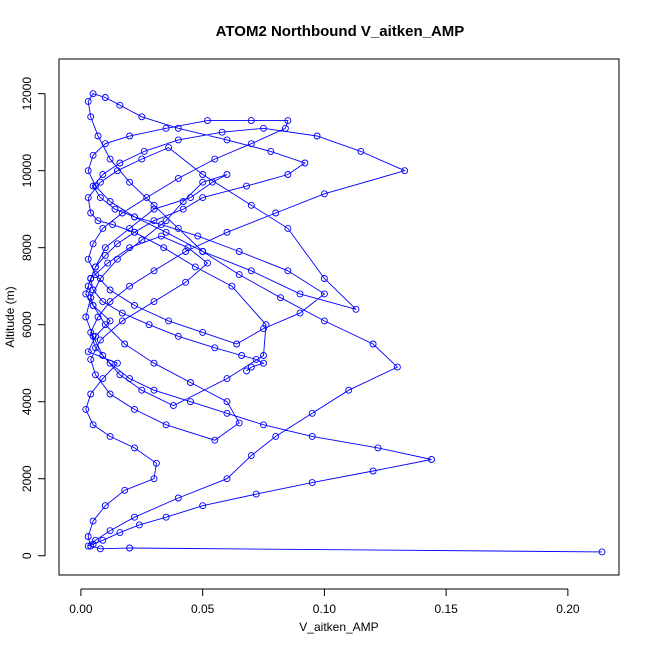 Image resolution: width=650 pixels, height=650 pixels. I want to click on y-axis: 0 2000 4000 6000 8000 10000 12000, so click(33, 318).